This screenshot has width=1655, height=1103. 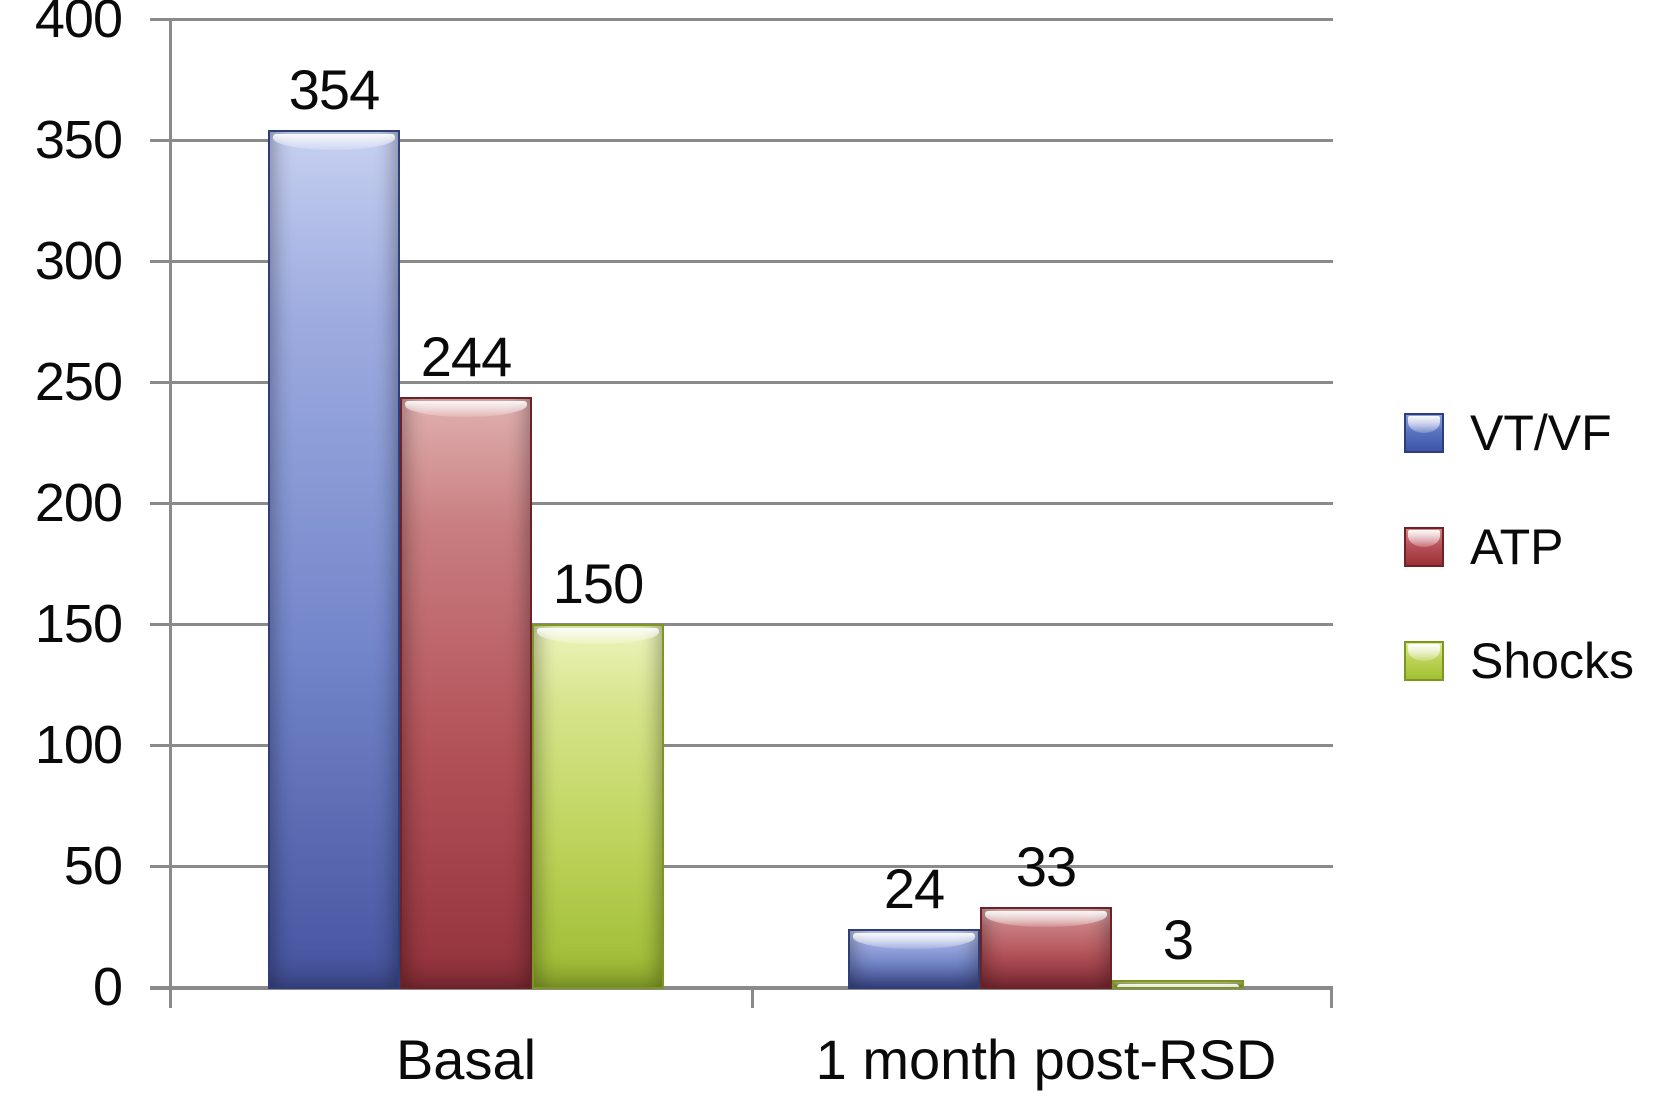 I want to click on y-tick-label-0: 0, so click(x=107, y=987).